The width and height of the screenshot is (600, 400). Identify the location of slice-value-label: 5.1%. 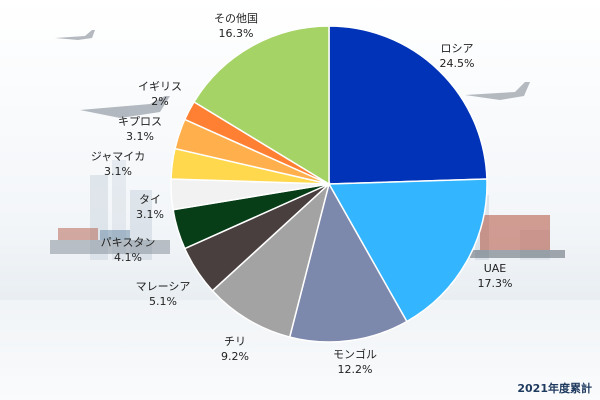
(163, 301).